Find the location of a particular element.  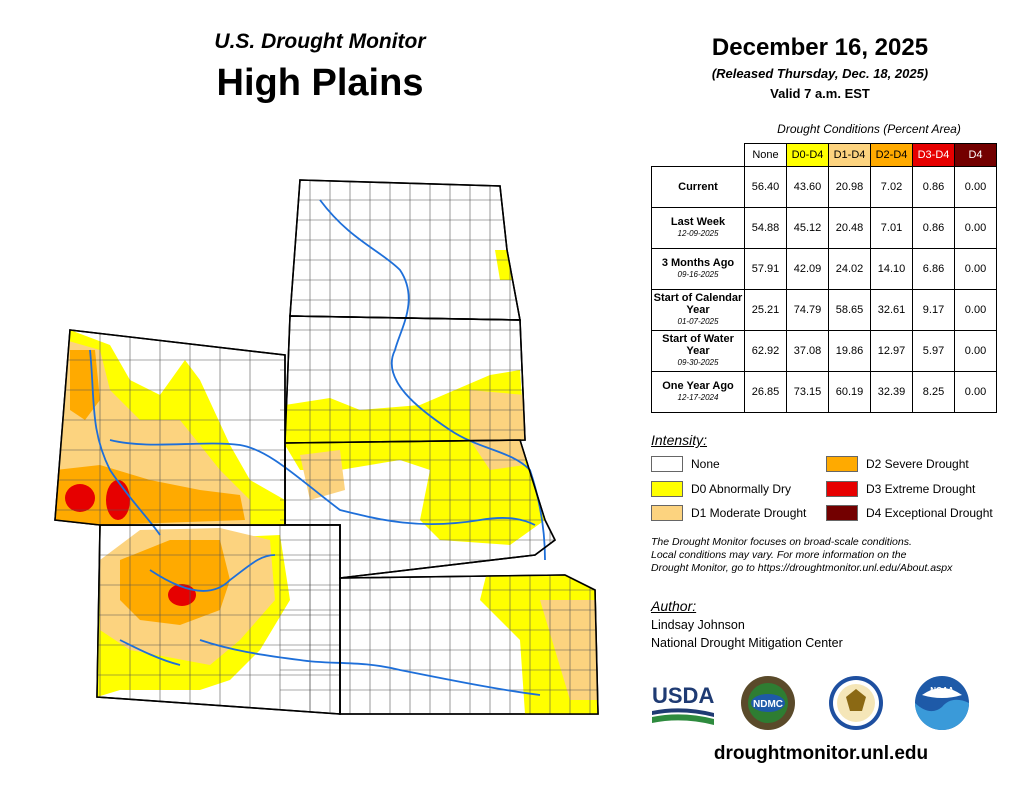

map-date: December 16, 2025 is located at coordinates (820, 47).